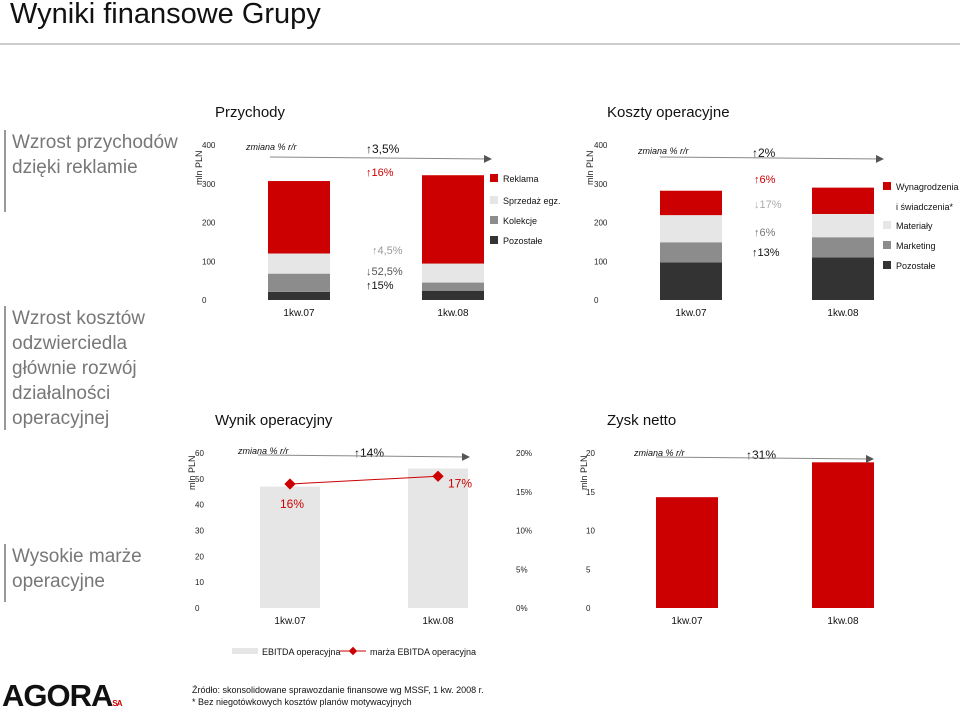 This screenshot has width=960, height=714. Describe the element at coordinates (209, 145) in the screenshot. I see `y-tick-label: 400` at that location.